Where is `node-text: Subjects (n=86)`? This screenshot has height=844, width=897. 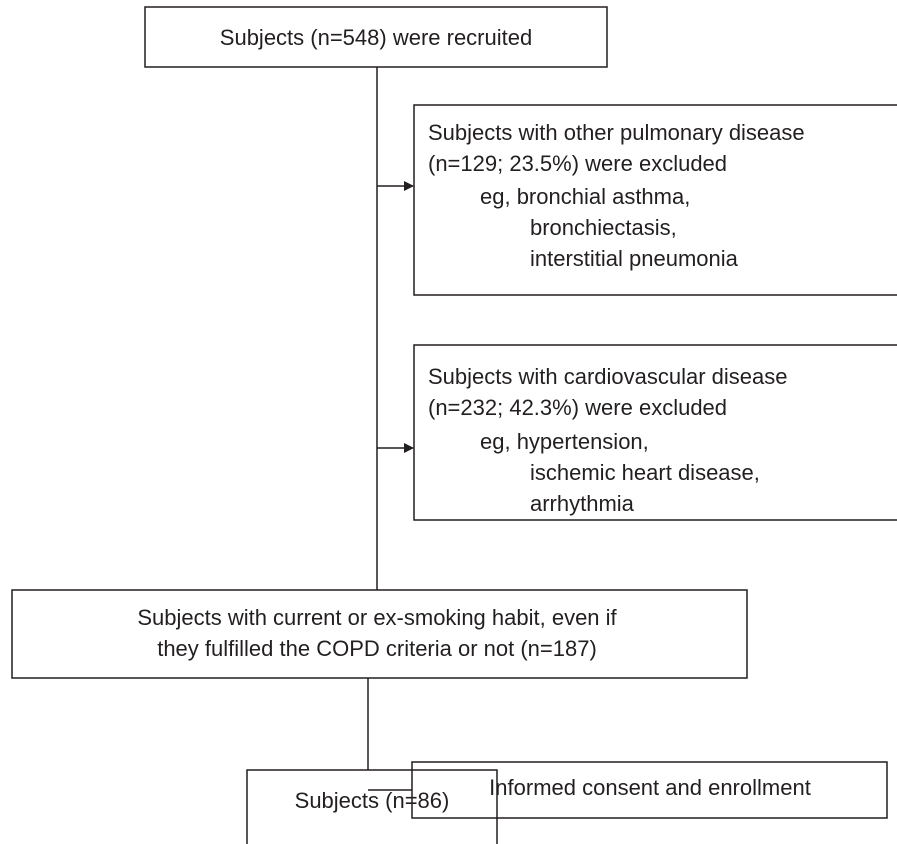 node-text: Subjects (n=86) is located at coordinates (372, 800).